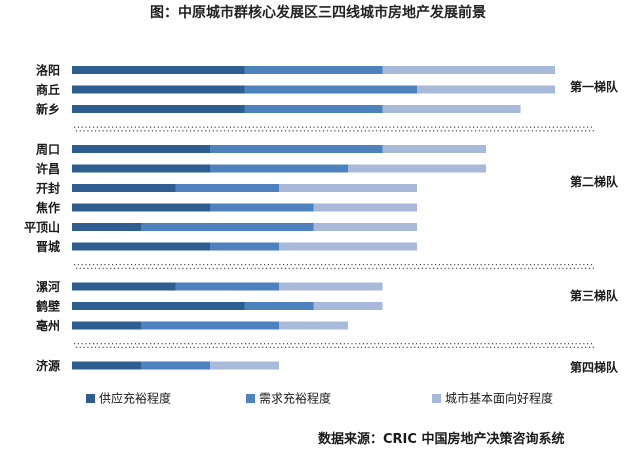 Image resolution: width=636 pixels, height=456 pixels. Describe the element at coordinates (48, 188) in the screenshot. I see `category-label: 开封` at that location.